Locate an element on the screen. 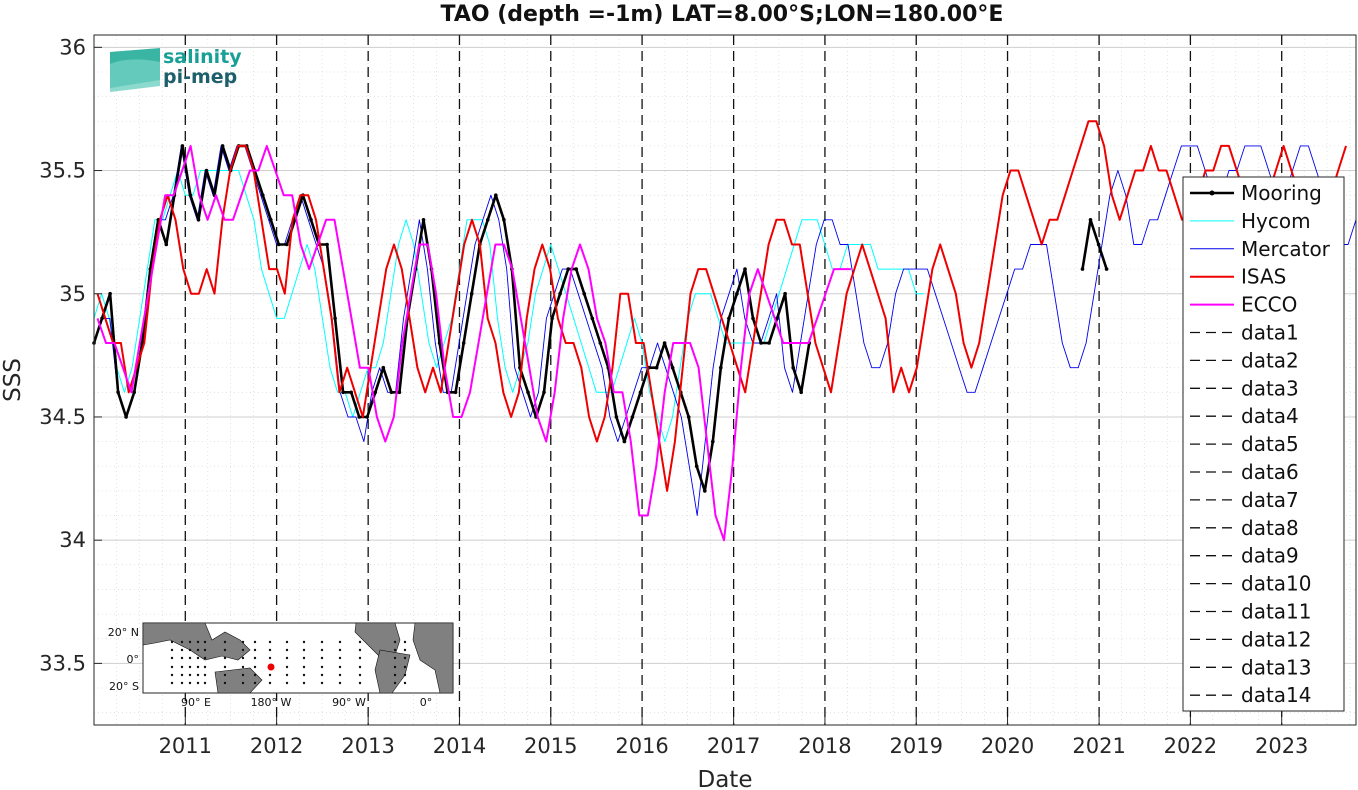 This screenshot has width=1358, height=790. x-axis-label: Date is located at coordinates (725, 778).